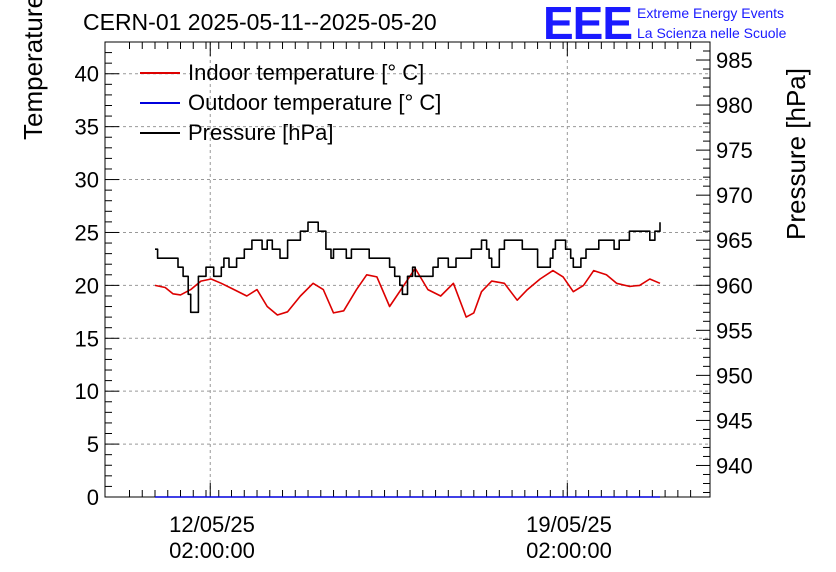 This screenshot has width=836, height=572. I want to click on y2-tick-label-980: 980, so click(734, 105).